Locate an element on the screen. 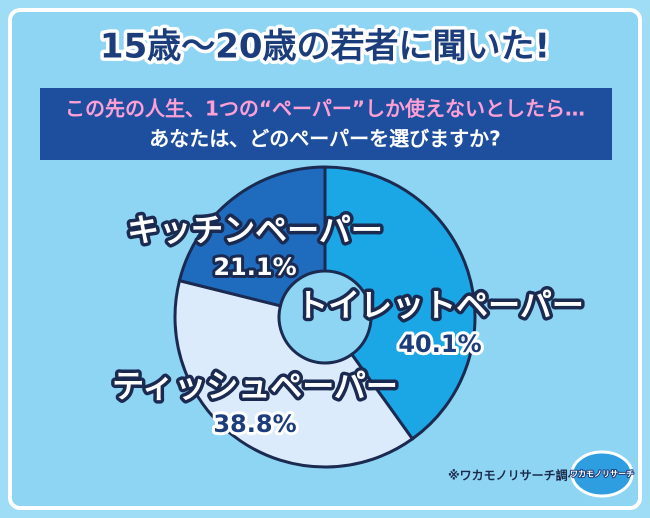 Image resolution: width=650 pixels, height=518 pixels. source: ※ワカモノリサーチ調べ is located at coordinates (514, 475).